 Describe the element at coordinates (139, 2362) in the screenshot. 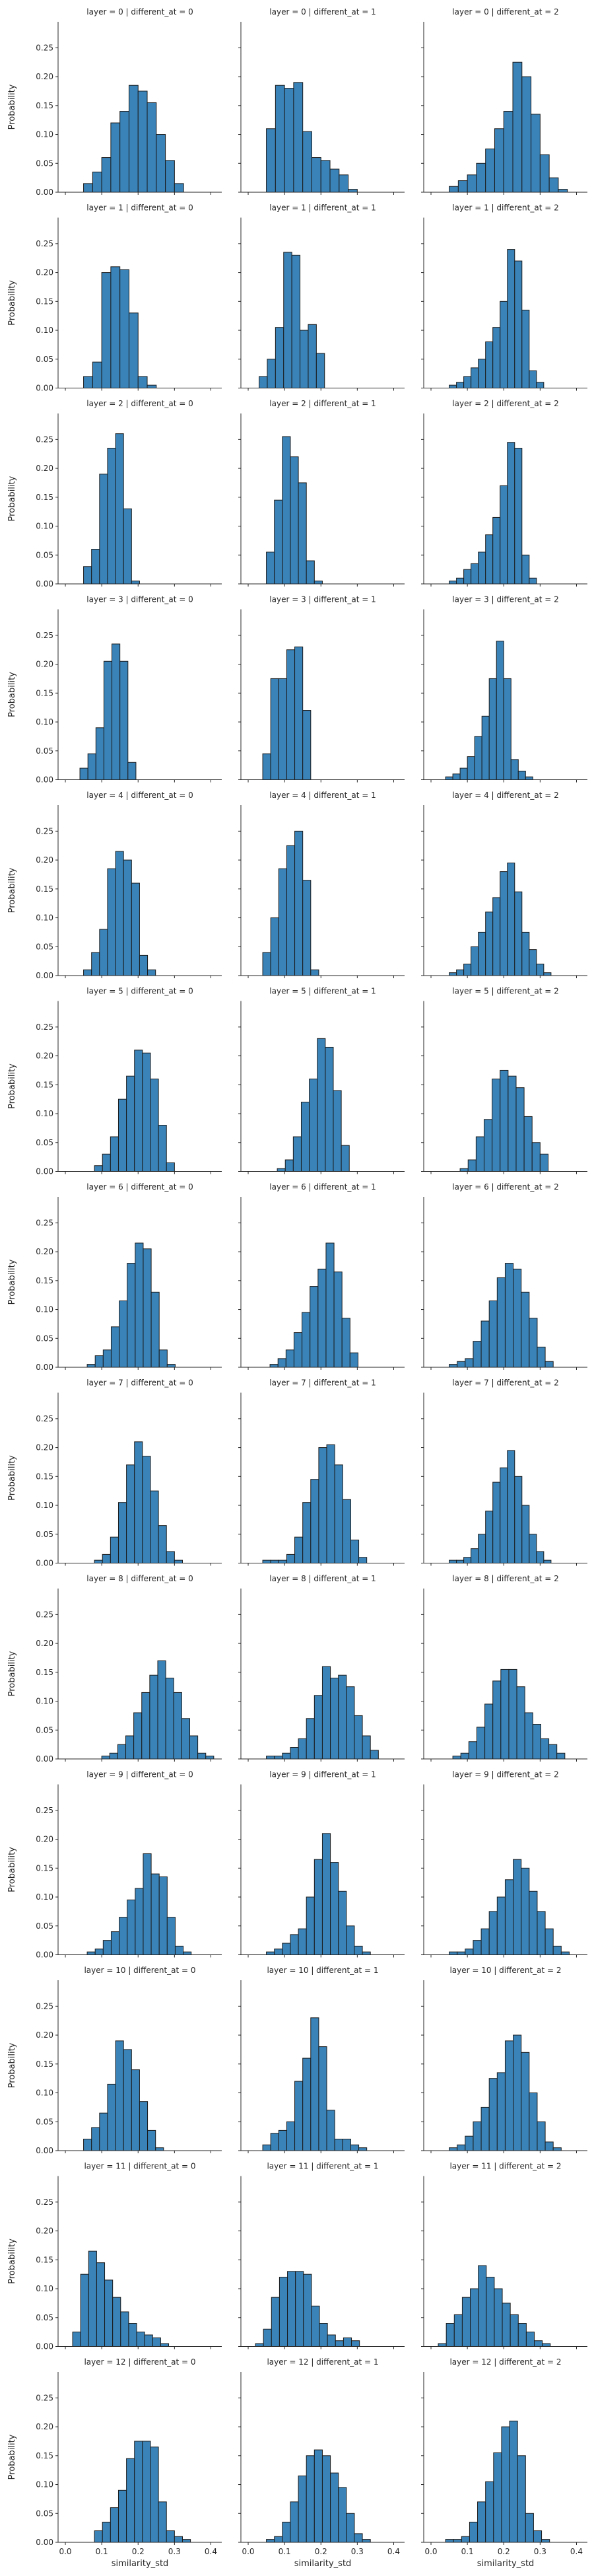

I see `facet-title: layer = 12 | different_at = 0` at that location.